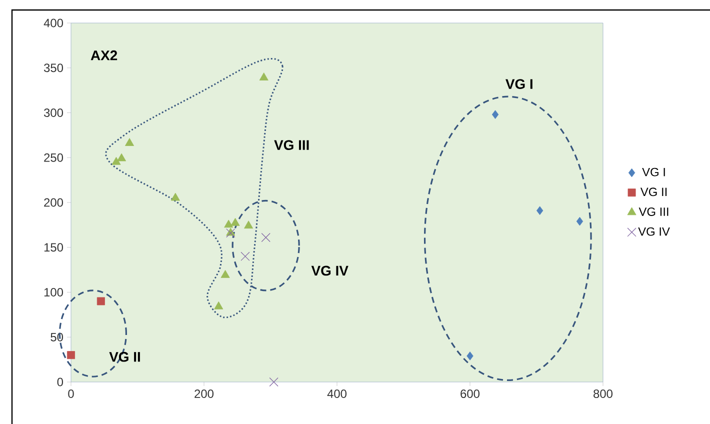  Describe the element at coordinates (470, 394) in the screenshot. I see `x-tick-label: 600` at that location.